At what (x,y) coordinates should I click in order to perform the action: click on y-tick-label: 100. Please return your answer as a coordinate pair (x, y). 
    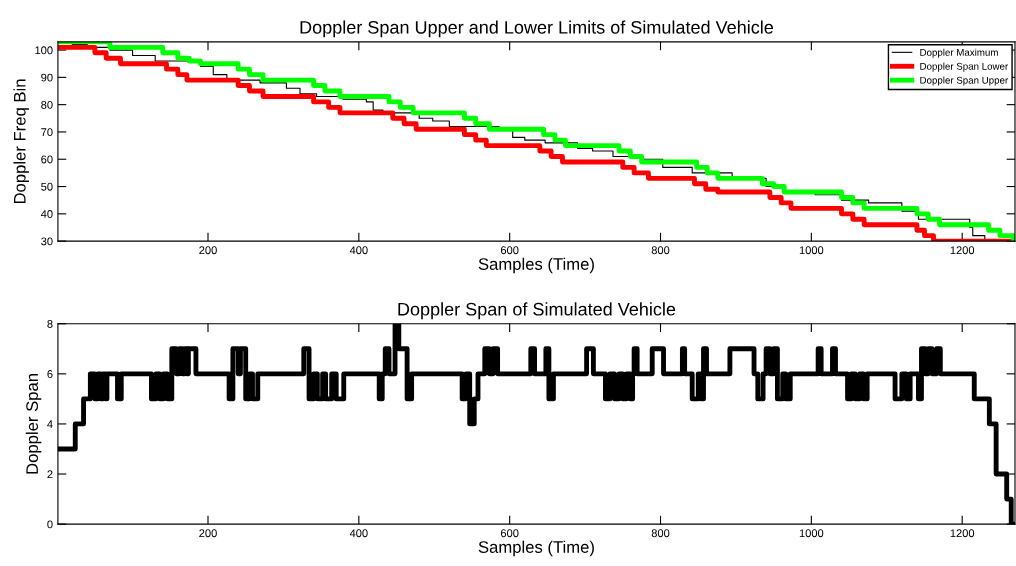
    Looking at the image, I should click on (44, 50).